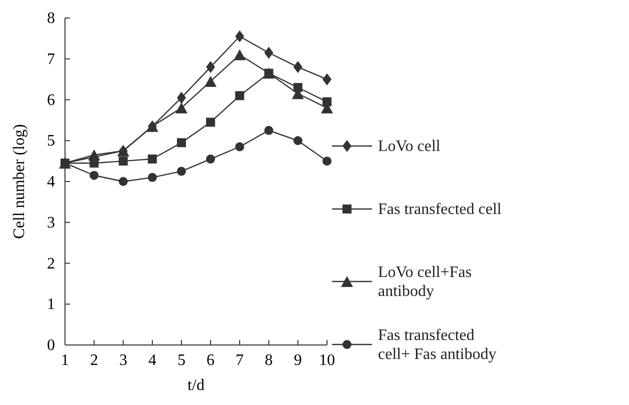 This screenshot has height=405, width=629. What do you see at coordinates (181, 360) in the screenshot?
I see `x-tick-label: 5` at bounding box center [181, 360].